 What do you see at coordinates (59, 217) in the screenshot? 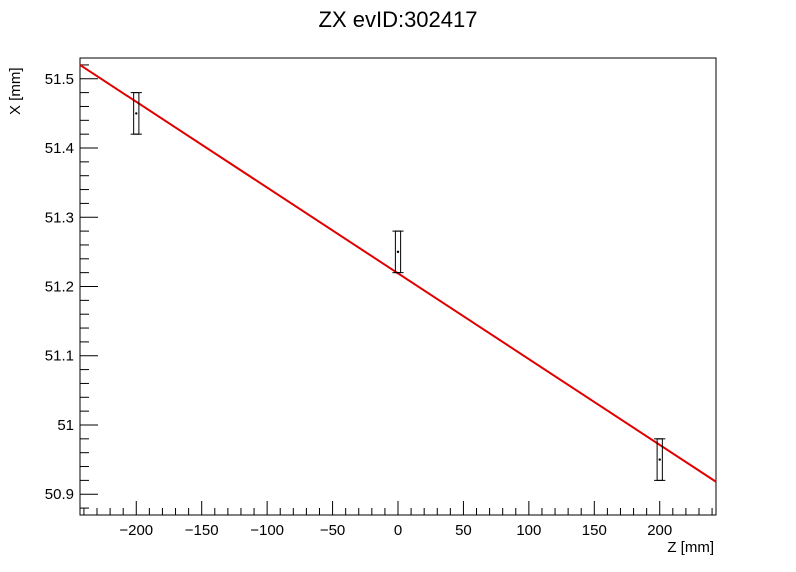
I see `y-tick-label: 51.3` at bounding box center [59, 217].